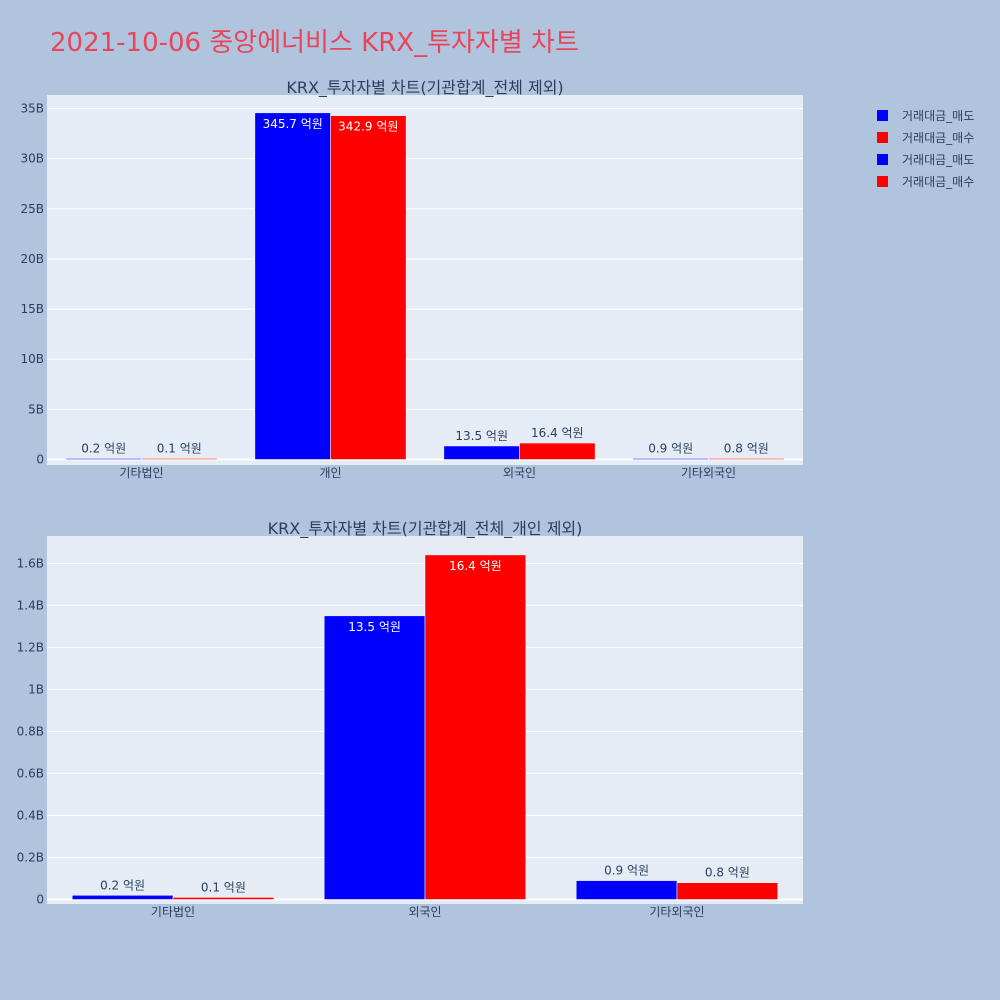 Image resolution: width=1000 pixels, height=1000 pixels. What do you see at coordinates (30, 773) in the screenshot?
I see `y-tick-label: 0.6B` at bounding box center [30, 773].